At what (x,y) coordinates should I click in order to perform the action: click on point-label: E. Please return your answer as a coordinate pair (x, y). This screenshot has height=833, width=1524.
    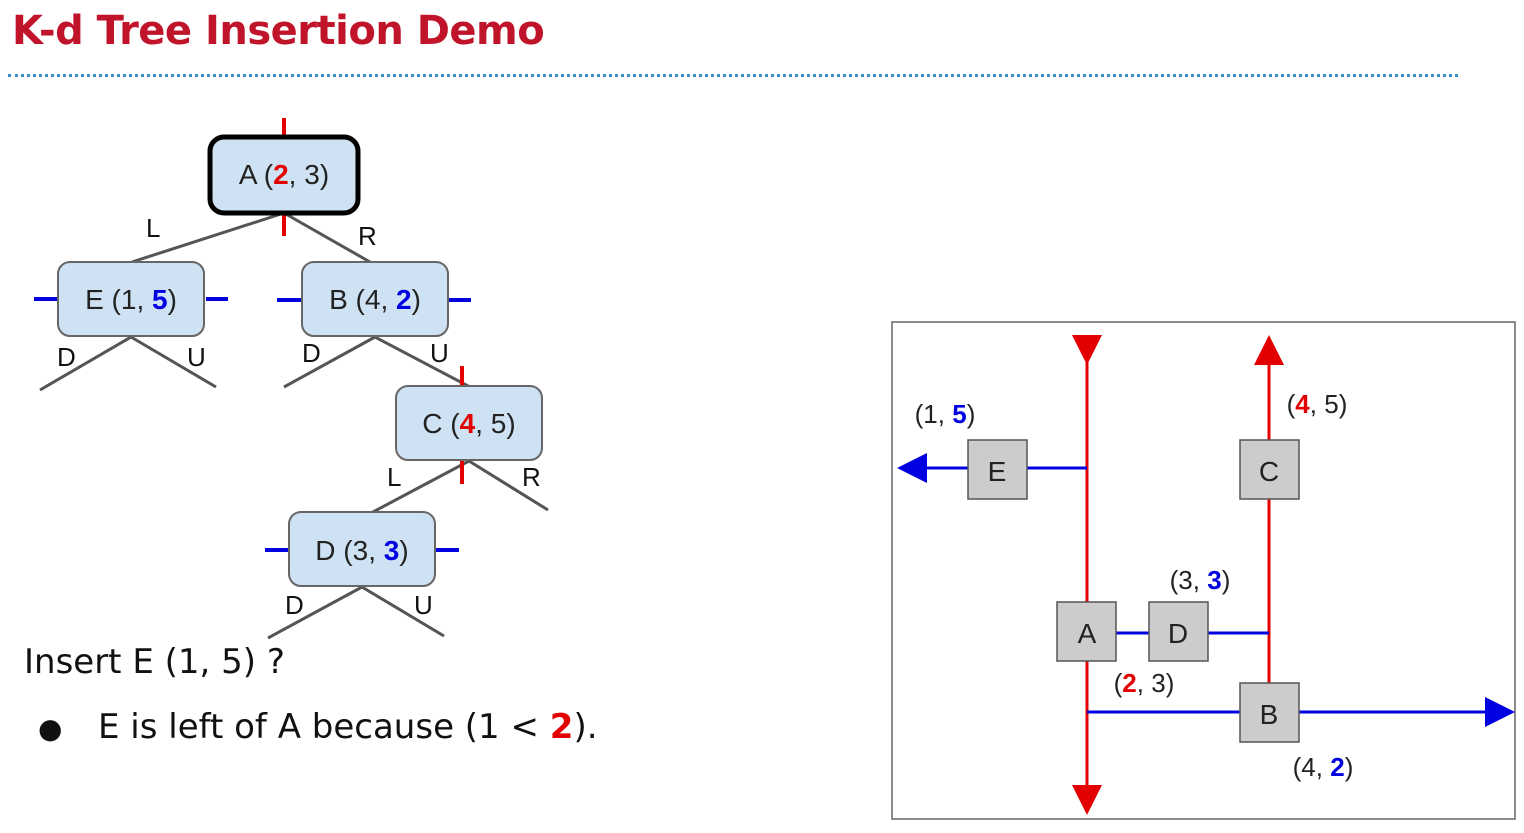
    Looking at the image, I should click on (997, 471).